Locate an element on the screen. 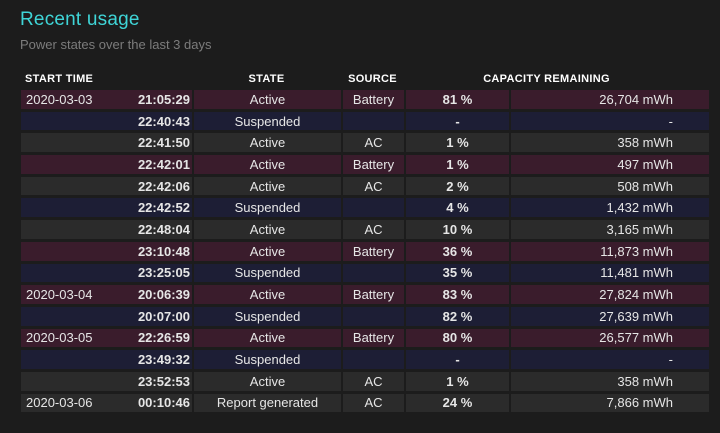 The image size is (720, 433). table-row: 22:42:06 Active AC 2 % 508 mWh is located at coordinates (365, 186).